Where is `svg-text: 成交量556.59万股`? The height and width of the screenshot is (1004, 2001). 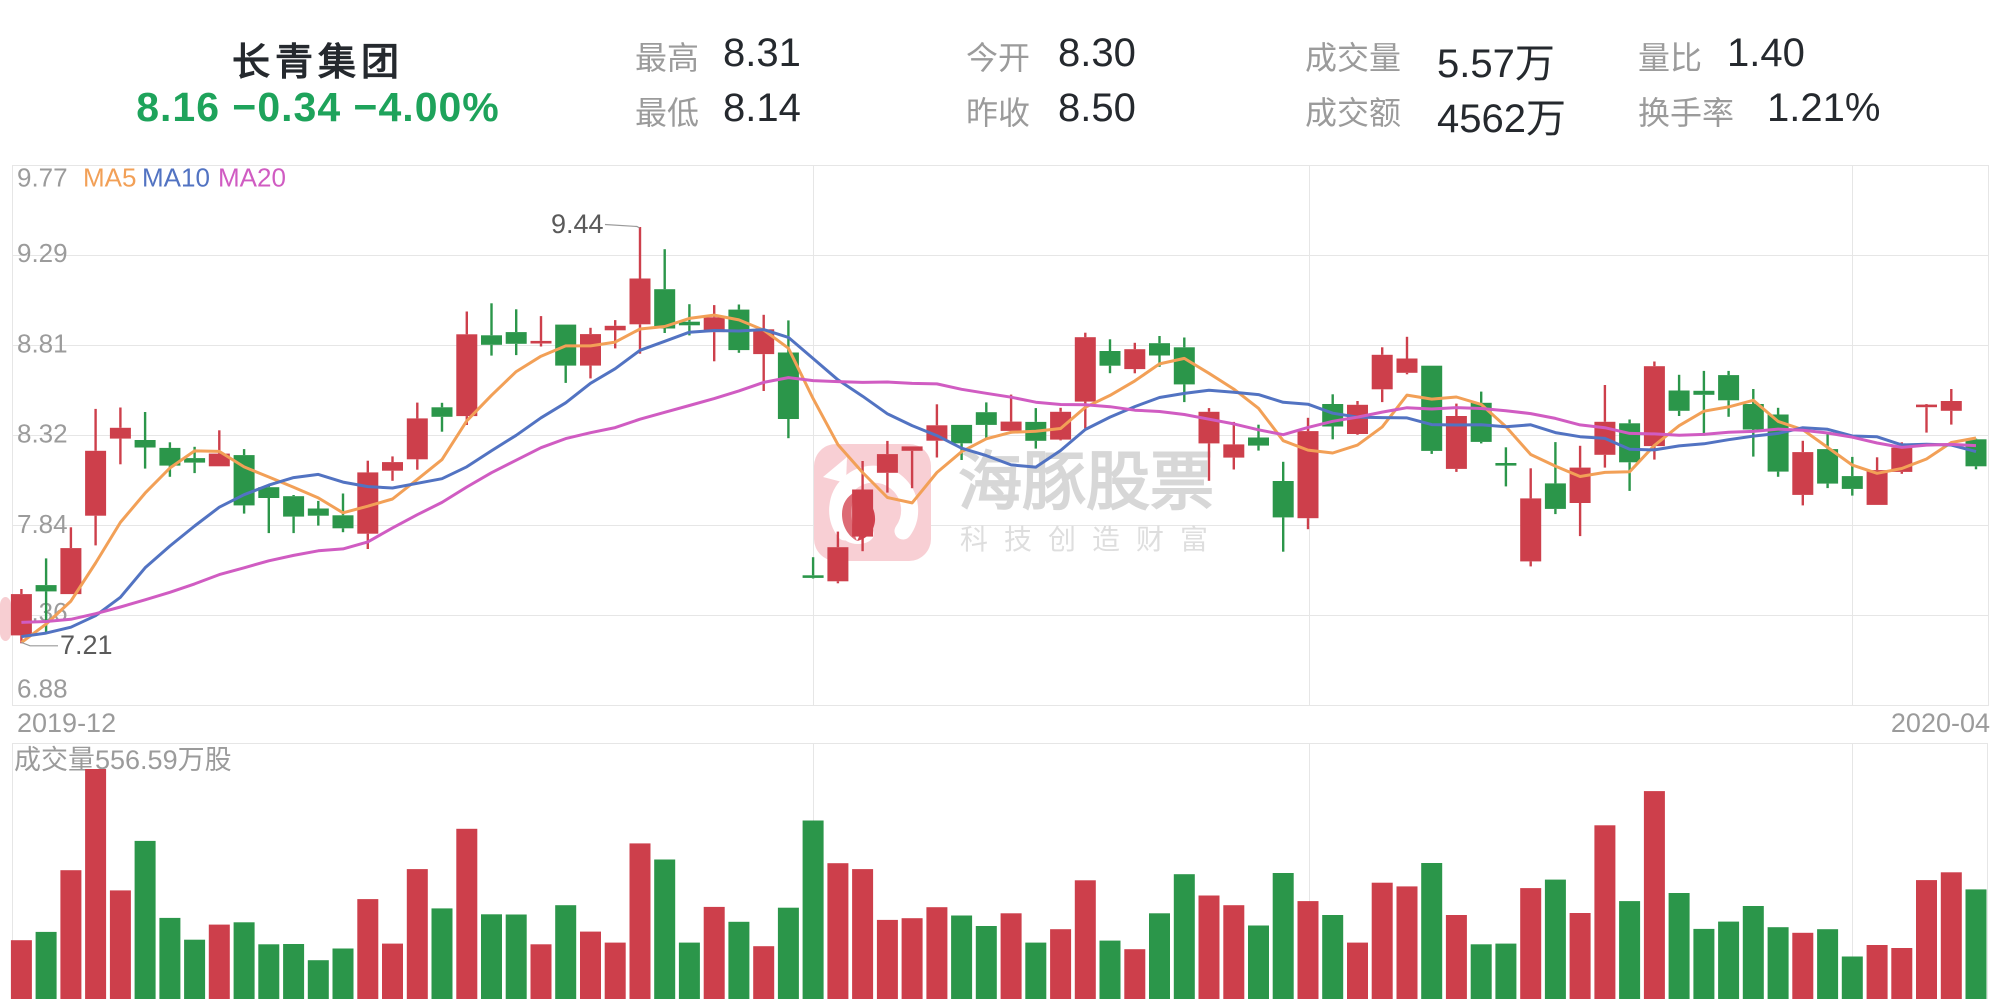
svg-text: 成交量556.59万股 is located at coordinates (123, 760).